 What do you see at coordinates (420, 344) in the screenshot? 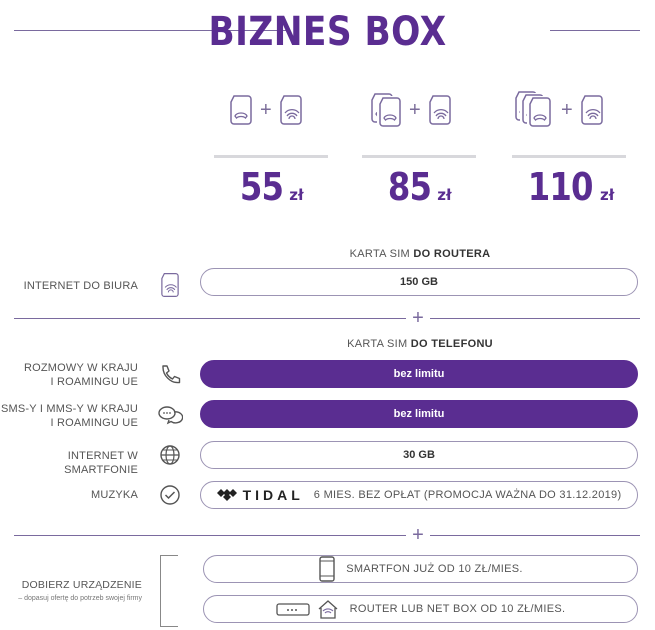
I see `phone-section-heading: KARTA SIM DO TELEFONU` at bounding box center [420, 344].